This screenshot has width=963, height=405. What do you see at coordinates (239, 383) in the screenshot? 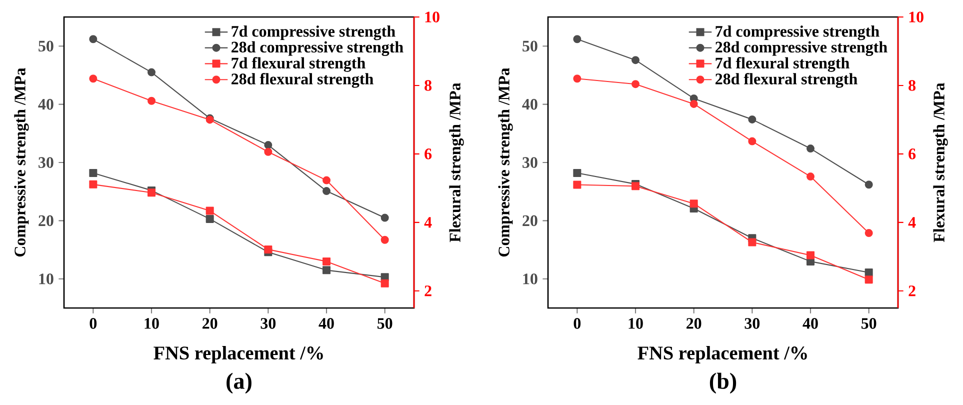
I see `text: (a)` at bounding box center [239, 383].